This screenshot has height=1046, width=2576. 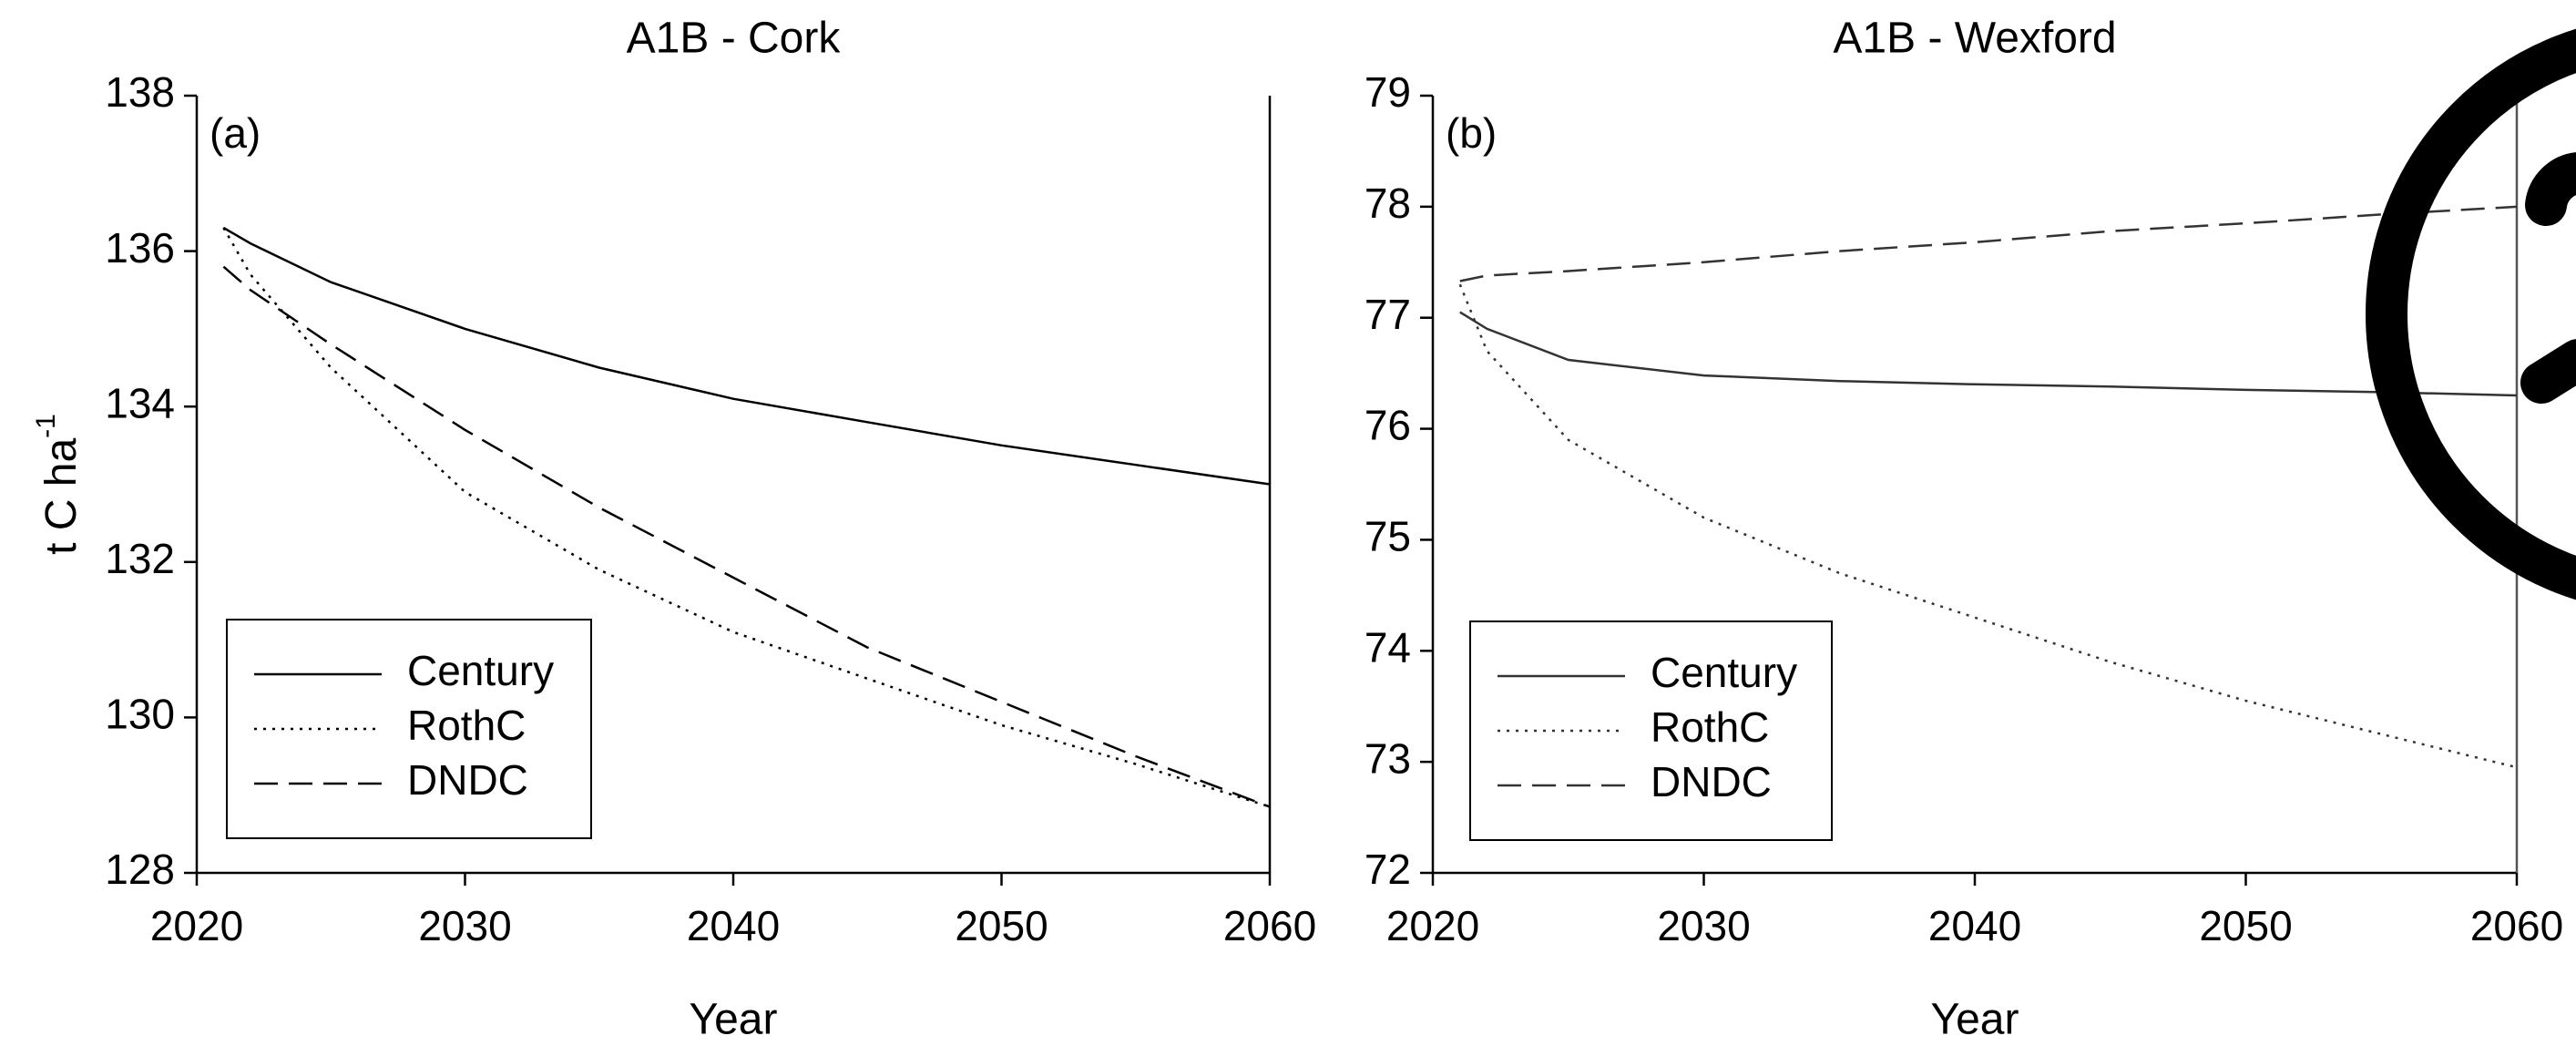 What do you see at coordinates (1388, 314) in the screenshot?
I see `y-tick-label: 77` at bounding box center [1388, 314].